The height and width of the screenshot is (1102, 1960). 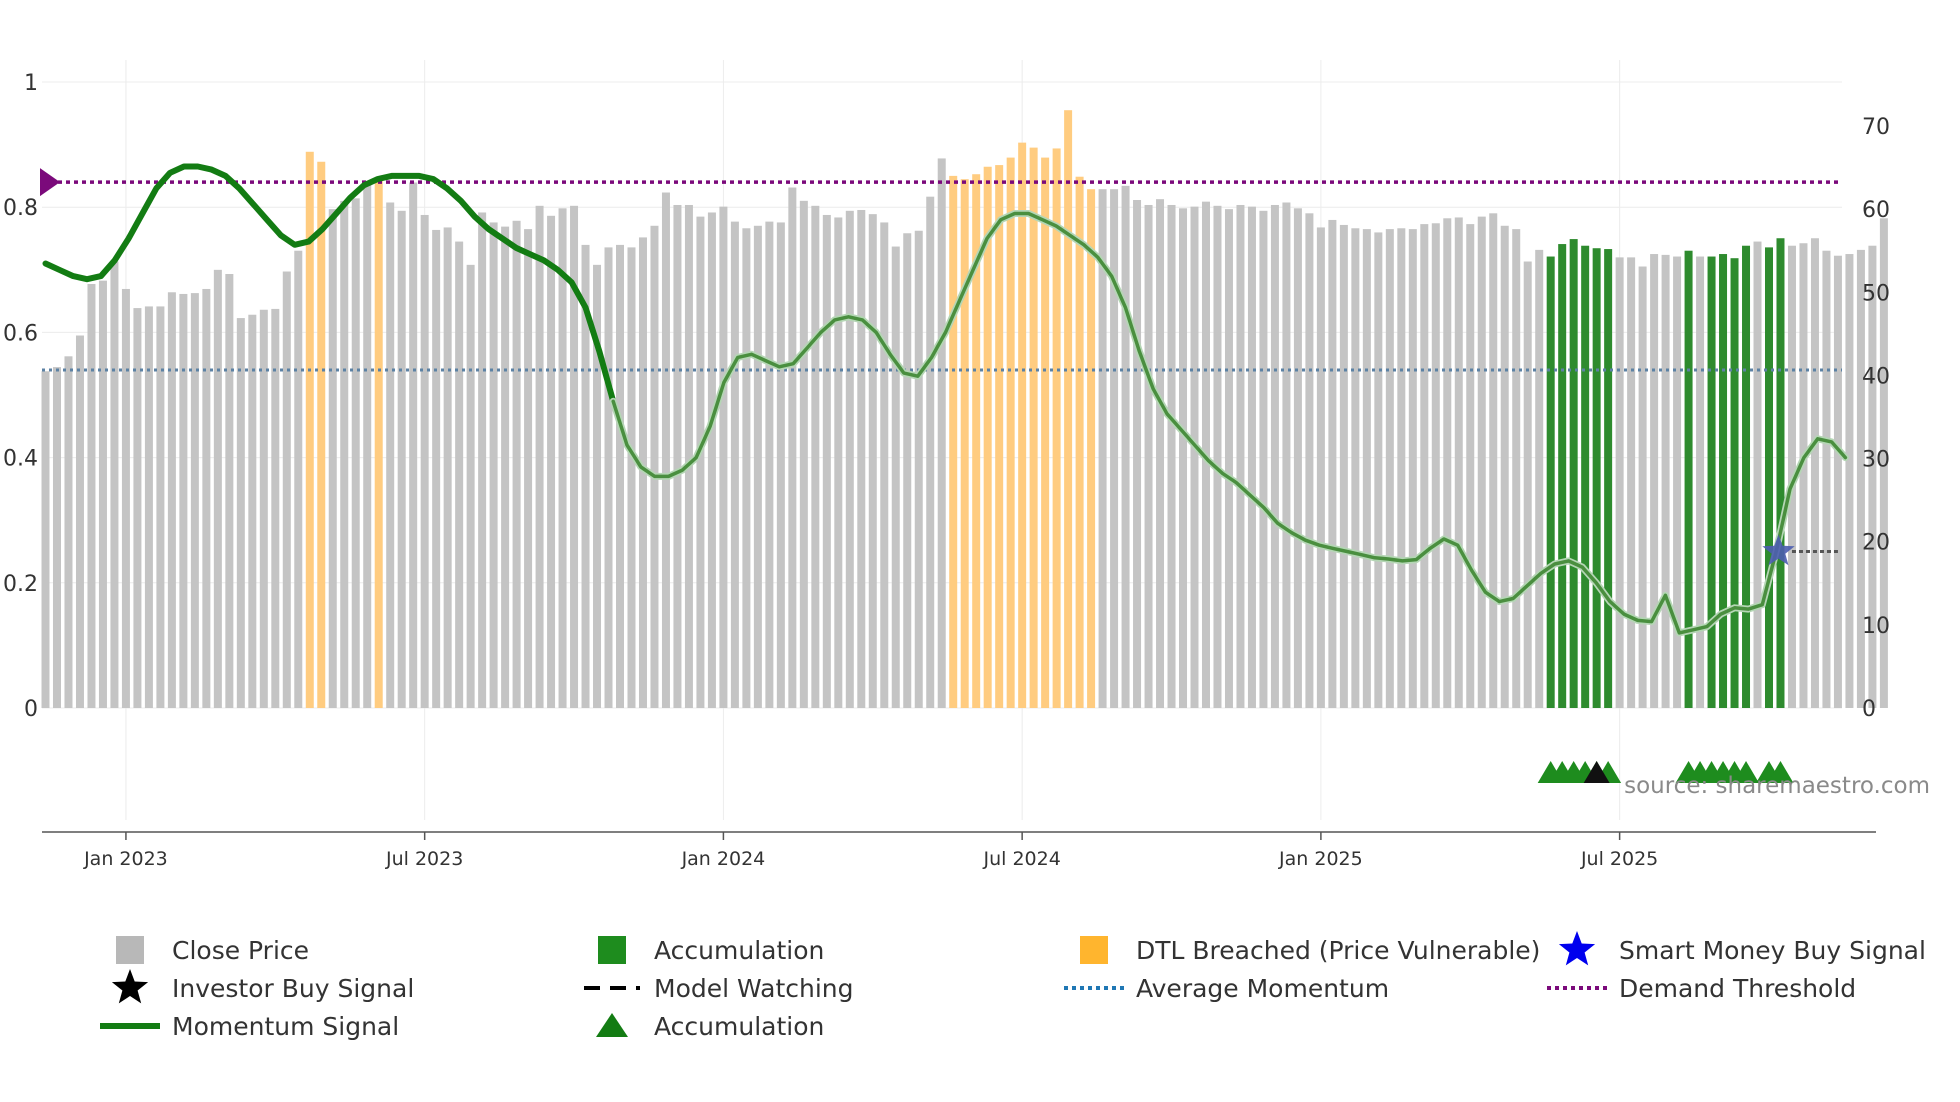 What do you see at coordinates (1772, 950) in the screenshot?
I see `legend-label: Smart Money Buy Signal` at bounding box center [1772, 950].